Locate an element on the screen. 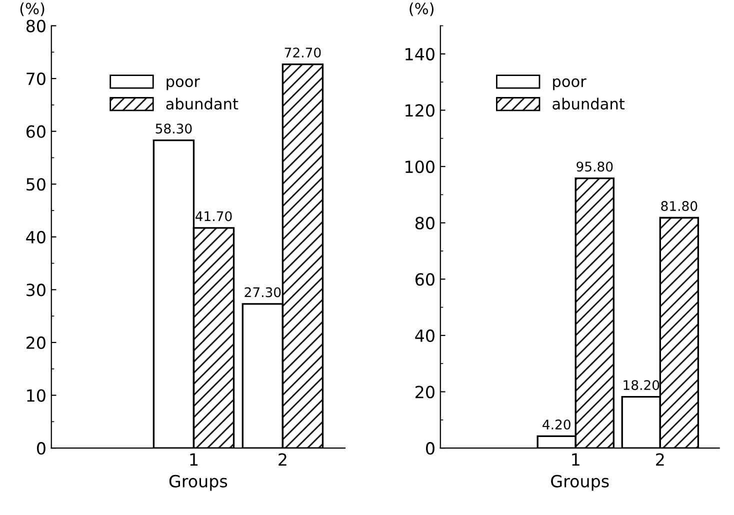 The height and width of the screenshot is (515, 734). data-label: 18.20 is located at coordinates (642, 385).